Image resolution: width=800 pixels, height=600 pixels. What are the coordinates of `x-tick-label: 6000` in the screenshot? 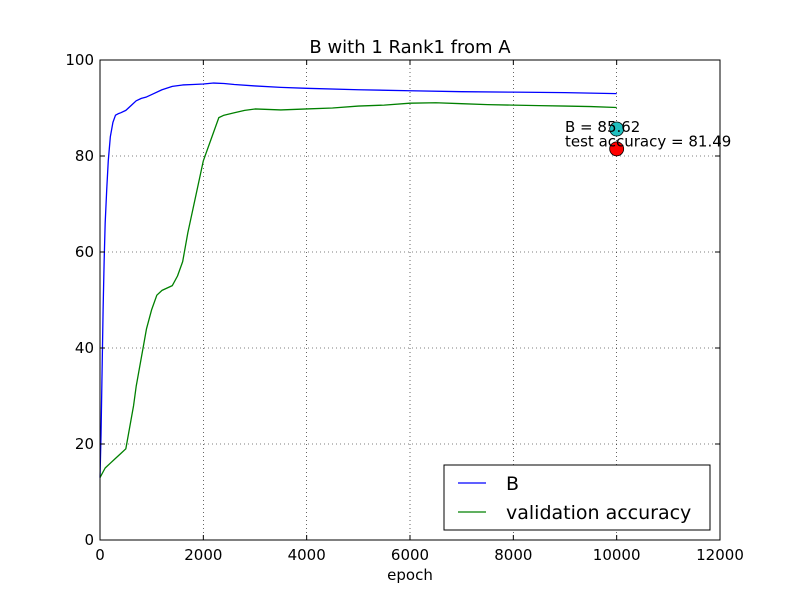 It's located at (410, 555).